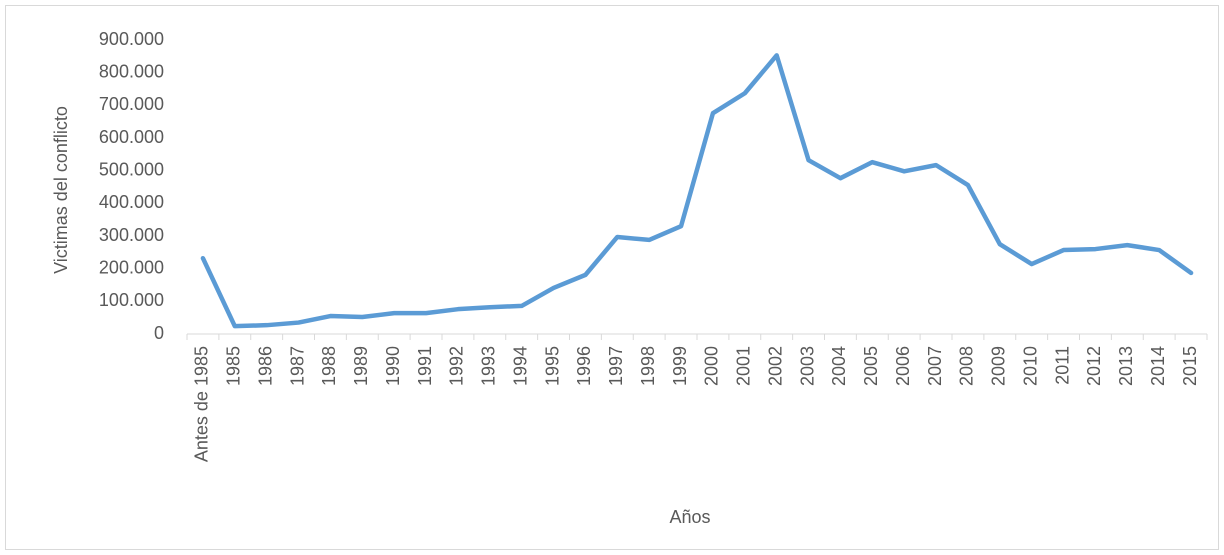 This screenshot has width=1224, height=555. What do you see at coordinates (680, 366) in the screenshot?
I see `x-tick-label: 1999` at bounding box center [680, 366].